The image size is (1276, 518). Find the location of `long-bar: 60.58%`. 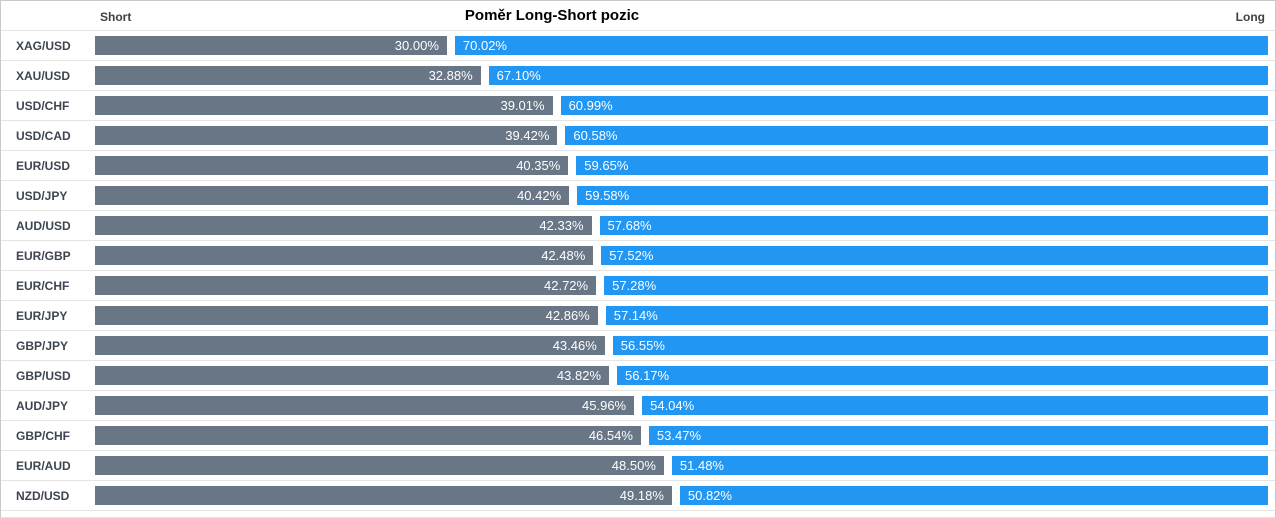

long-bar: 60.58% is located at coordinates (916, 135).